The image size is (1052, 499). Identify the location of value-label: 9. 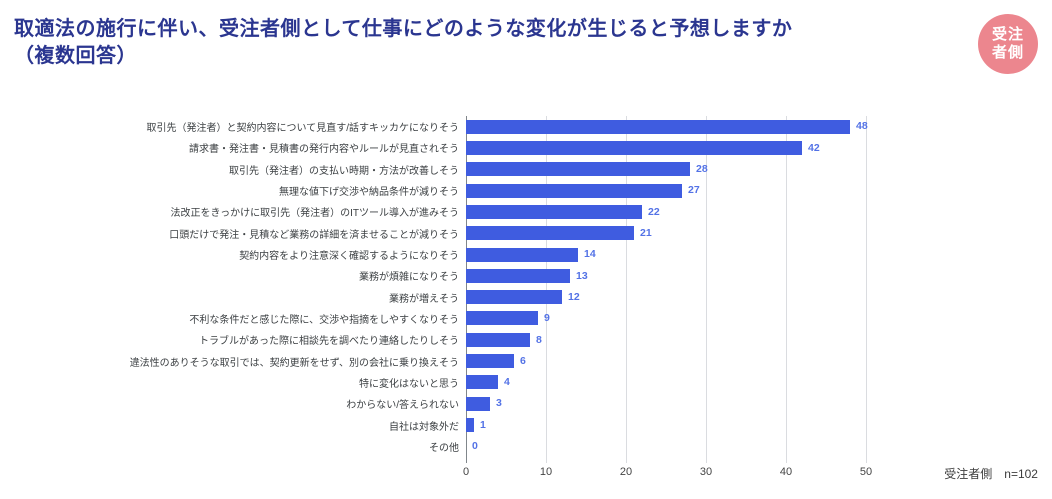
(547, 318).